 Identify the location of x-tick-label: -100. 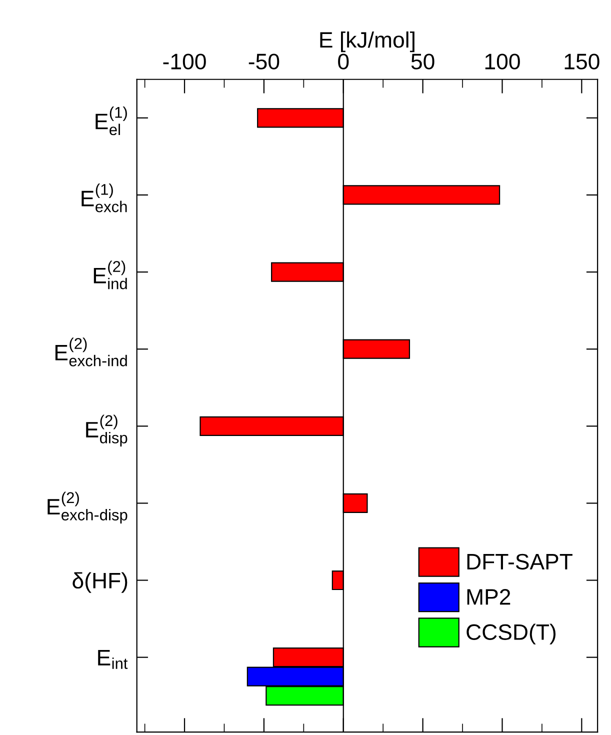
(184, 62).